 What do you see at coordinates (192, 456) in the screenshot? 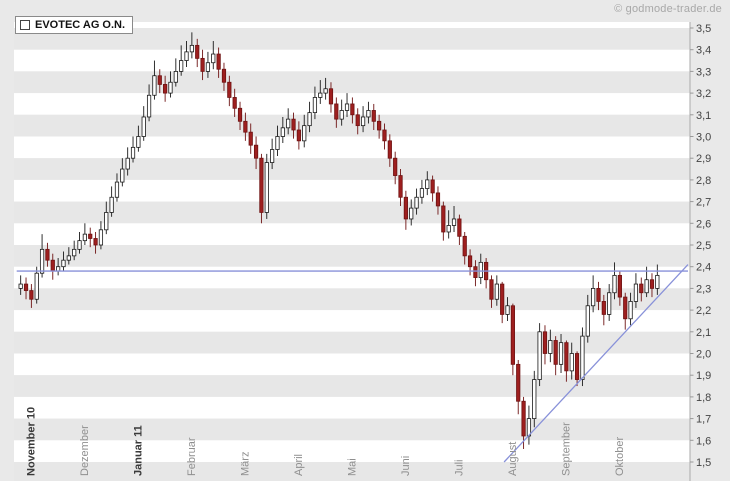
I see `svg-text: Februar` at bounding box center [192, 456].